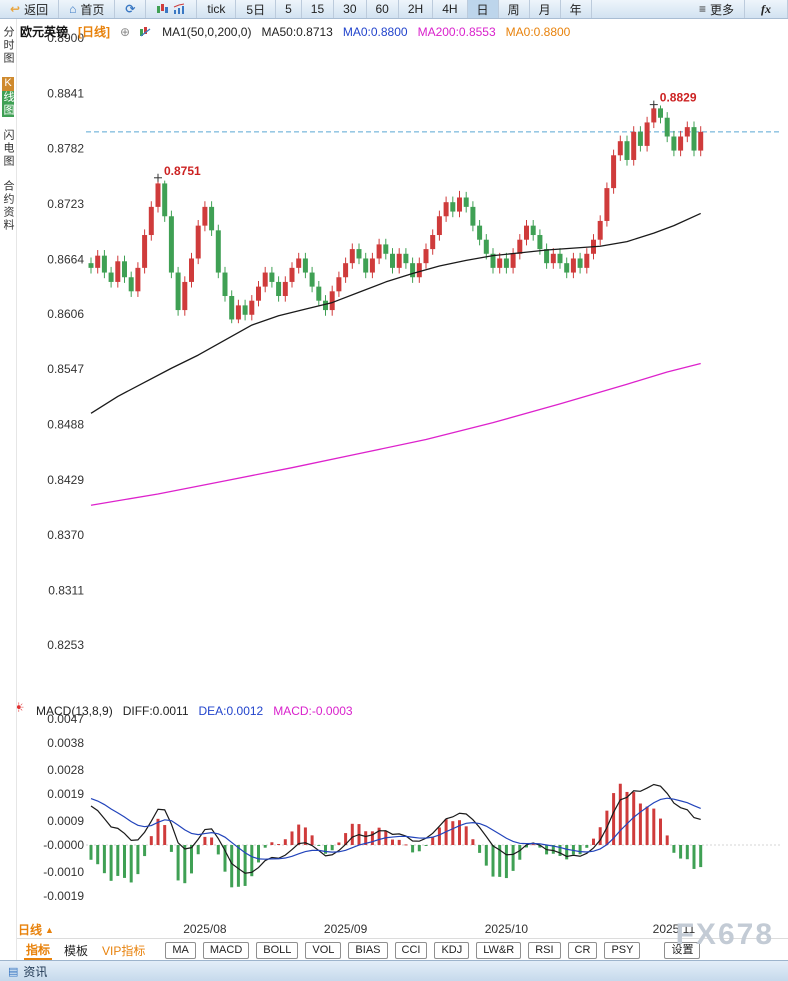  Describe the element at coordinates (76, 950) in the screenshot. I see `tab-templates: 模板` at that location.